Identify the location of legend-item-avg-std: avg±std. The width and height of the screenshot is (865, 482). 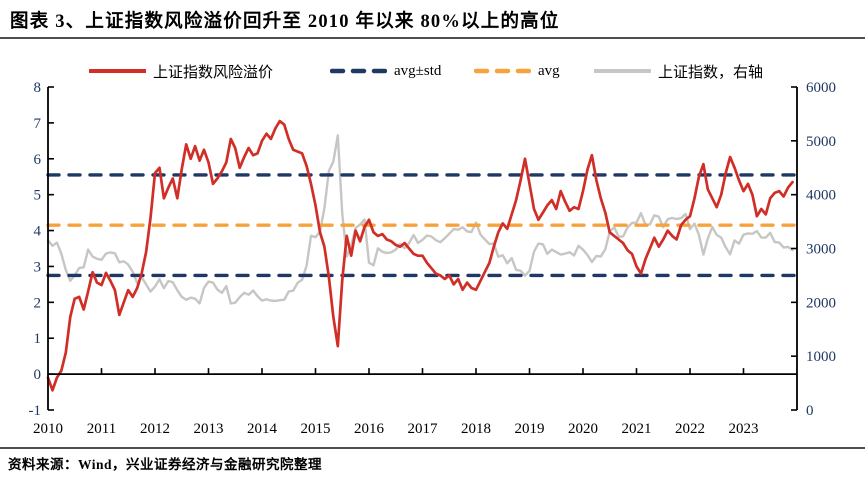
(385, 71).